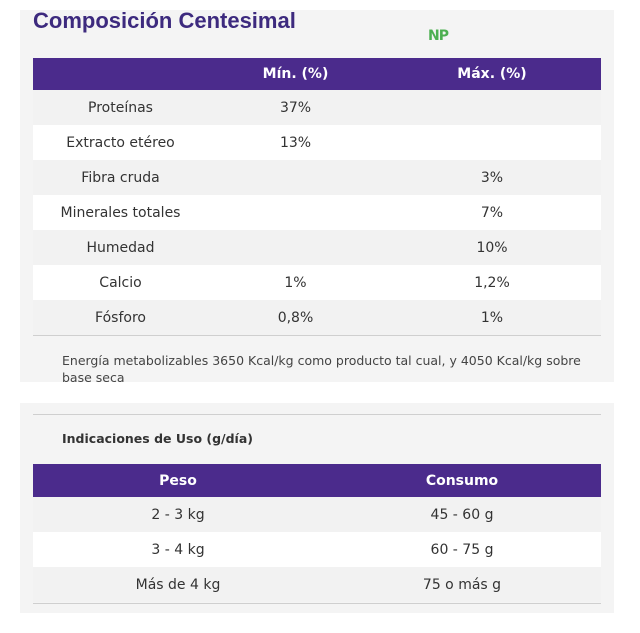 The image size is (640, 633). I want to click on table-cell: 1,2%, so click(492, 282).